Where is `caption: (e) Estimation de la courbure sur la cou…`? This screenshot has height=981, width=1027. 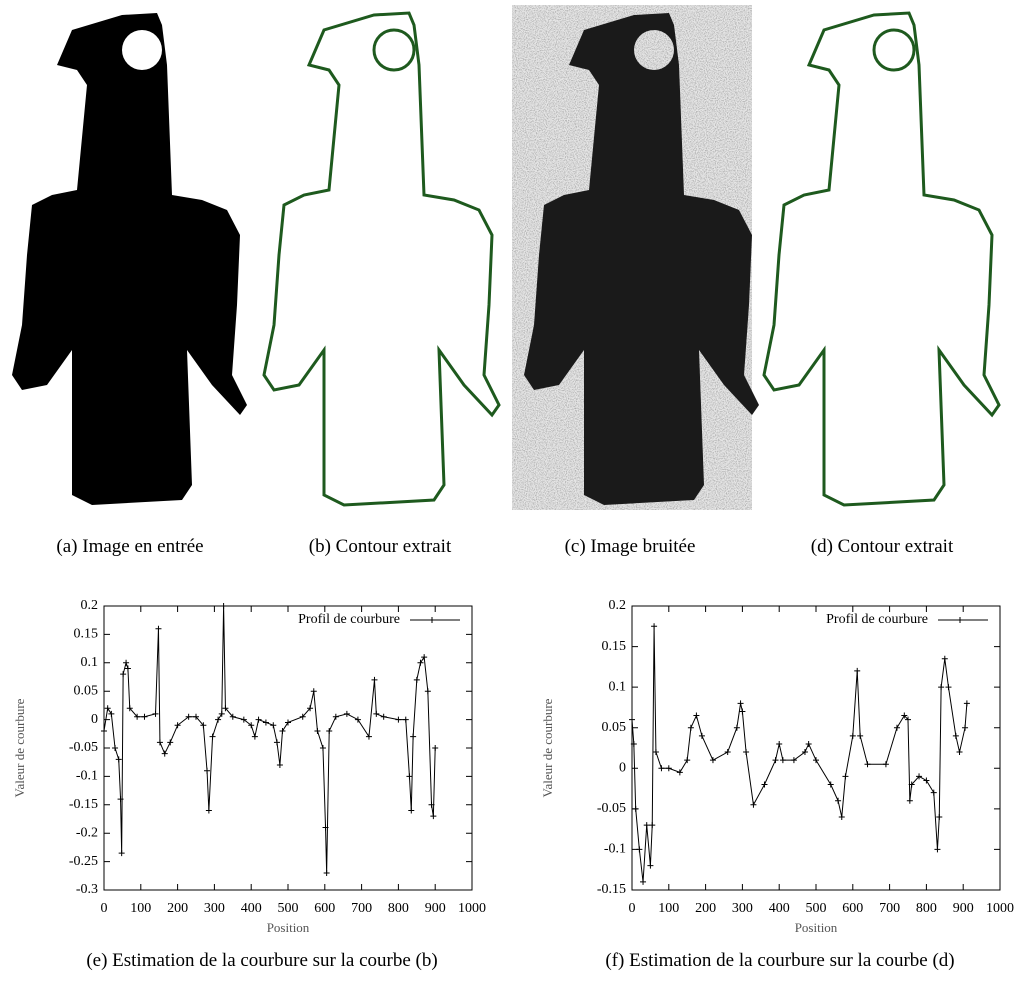 caption: (e) Estimation de la courbure sur la cou… is located at coordinates (261, 960).